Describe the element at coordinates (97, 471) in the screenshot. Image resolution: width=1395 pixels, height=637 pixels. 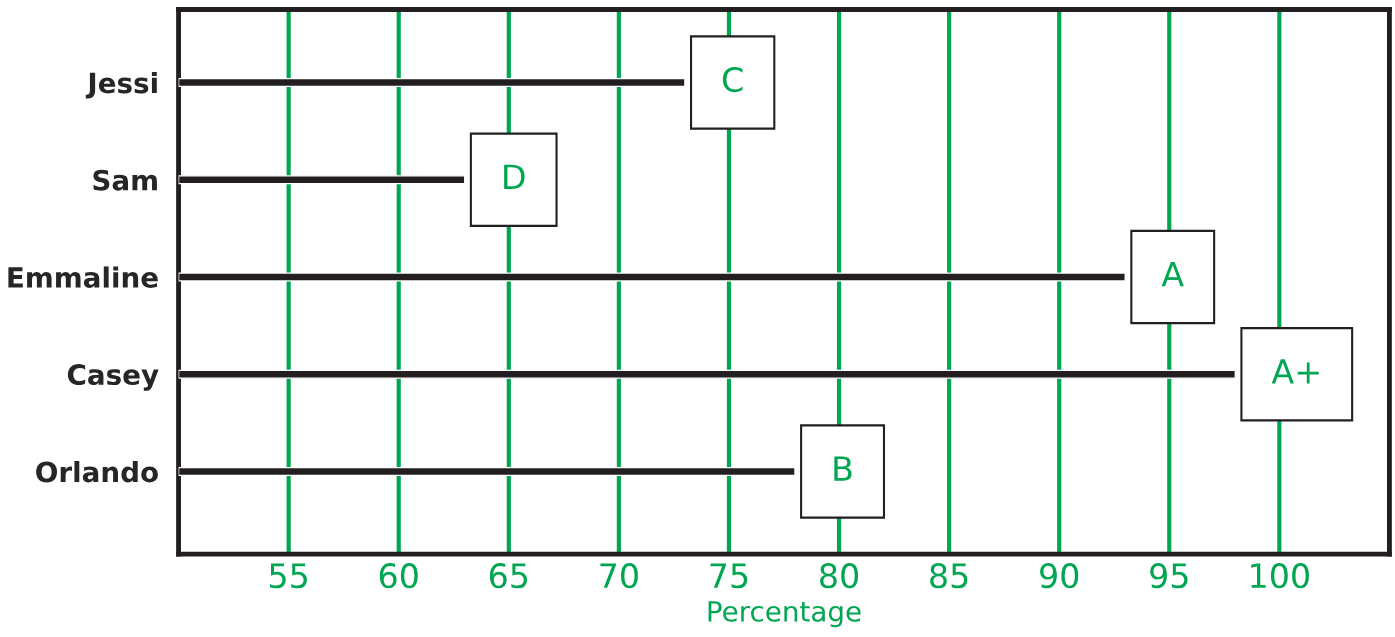
I see `y-tick-label: Orlando` at that location.